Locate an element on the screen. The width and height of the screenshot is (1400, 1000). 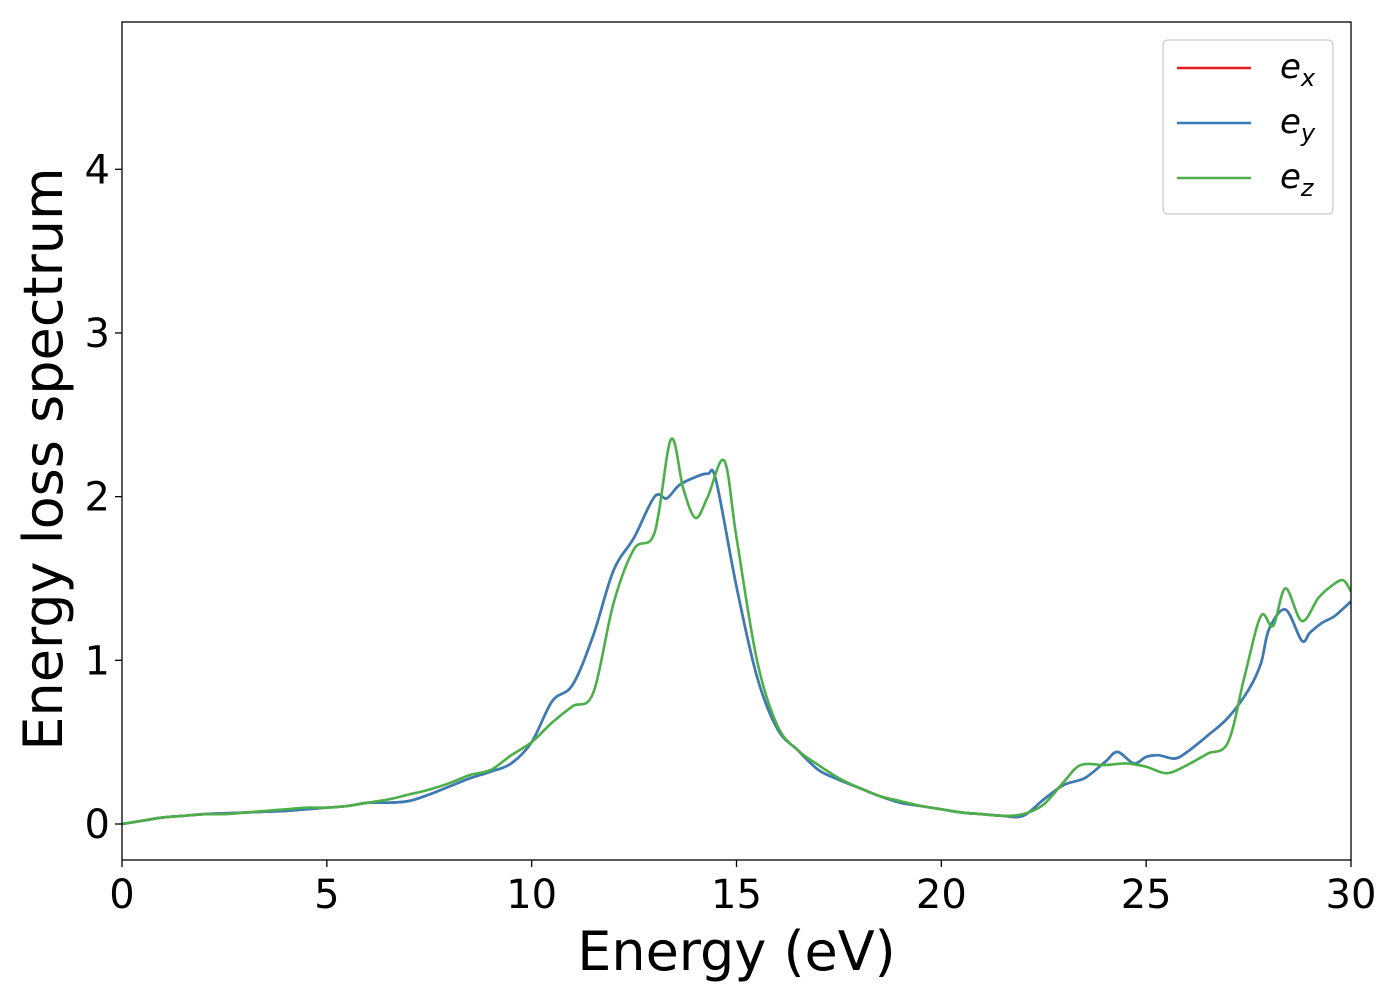
y-tick-label: 4 is located at coordinates (97, 170).